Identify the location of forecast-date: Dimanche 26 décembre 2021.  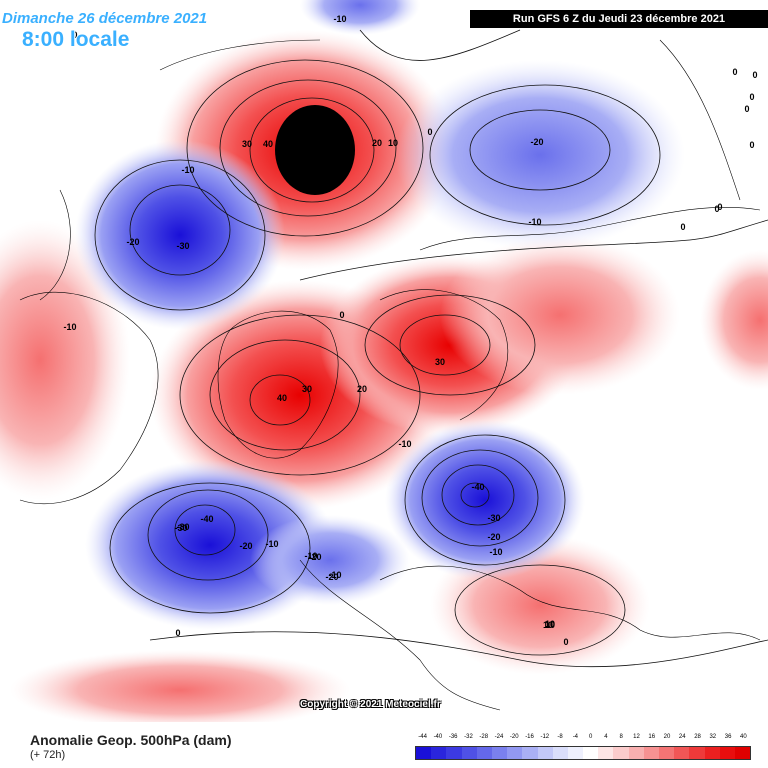
(105, 18).